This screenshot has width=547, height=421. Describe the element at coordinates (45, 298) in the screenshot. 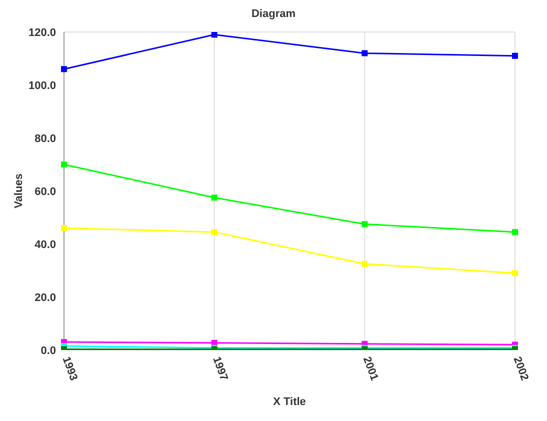

I see `y-tick-label: 20.0` at that location.